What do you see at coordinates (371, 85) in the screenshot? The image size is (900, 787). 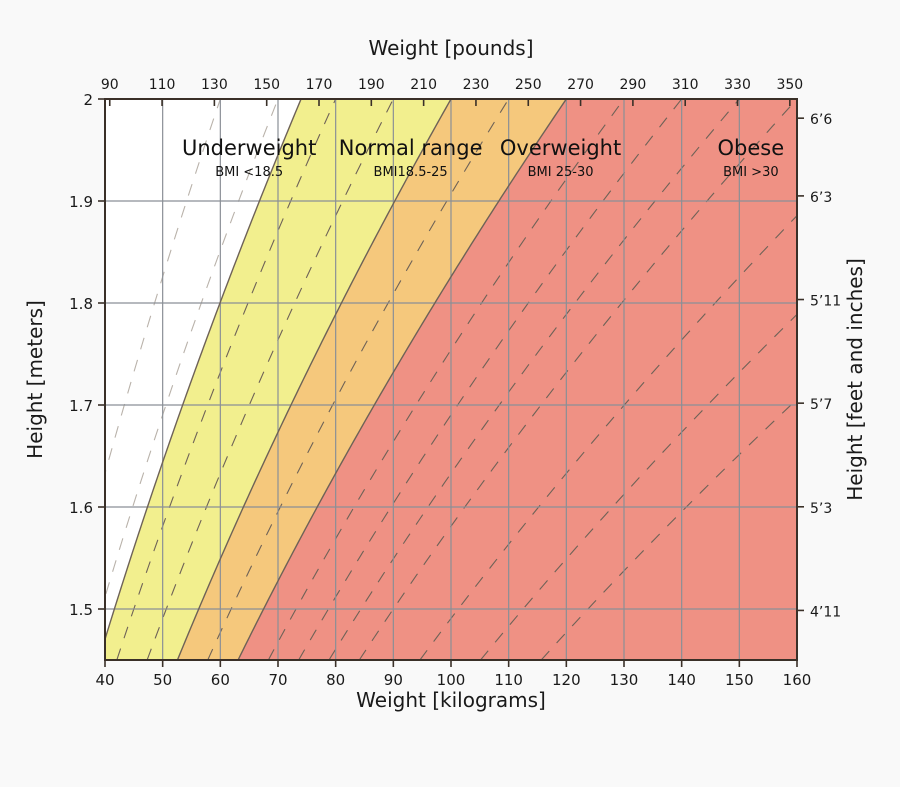 I see `x-top-tick-label-190: 190` at bounding box center [371, 85].